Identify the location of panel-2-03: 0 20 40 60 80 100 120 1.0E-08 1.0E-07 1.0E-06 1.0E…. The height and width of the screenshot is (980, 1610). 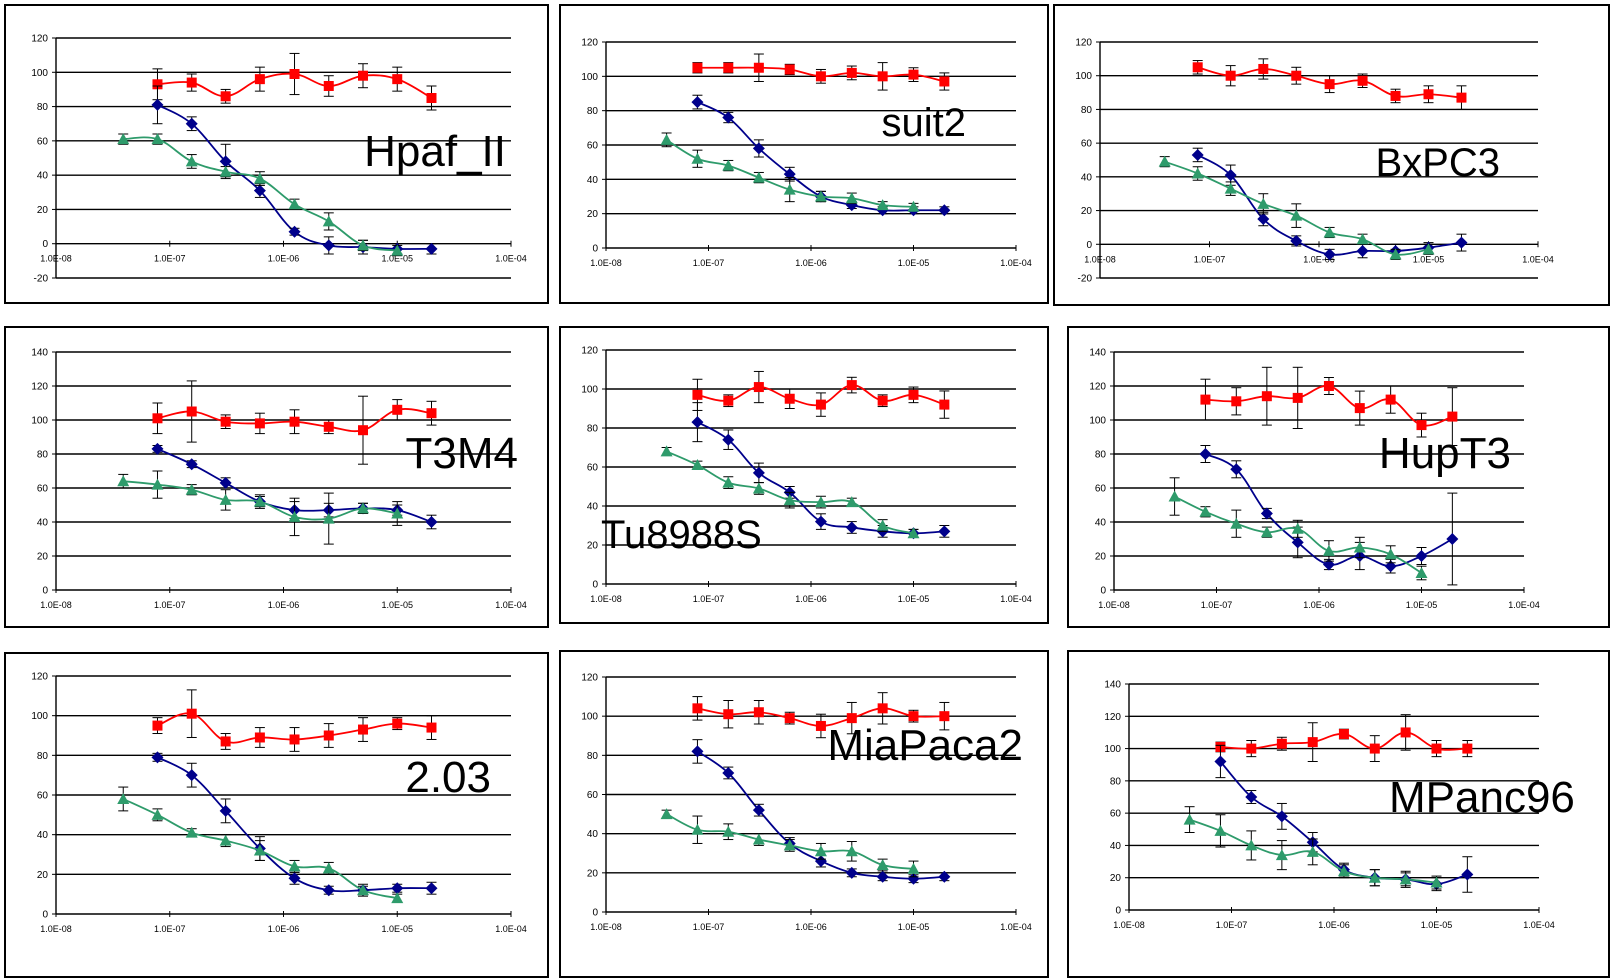
(276, 815).